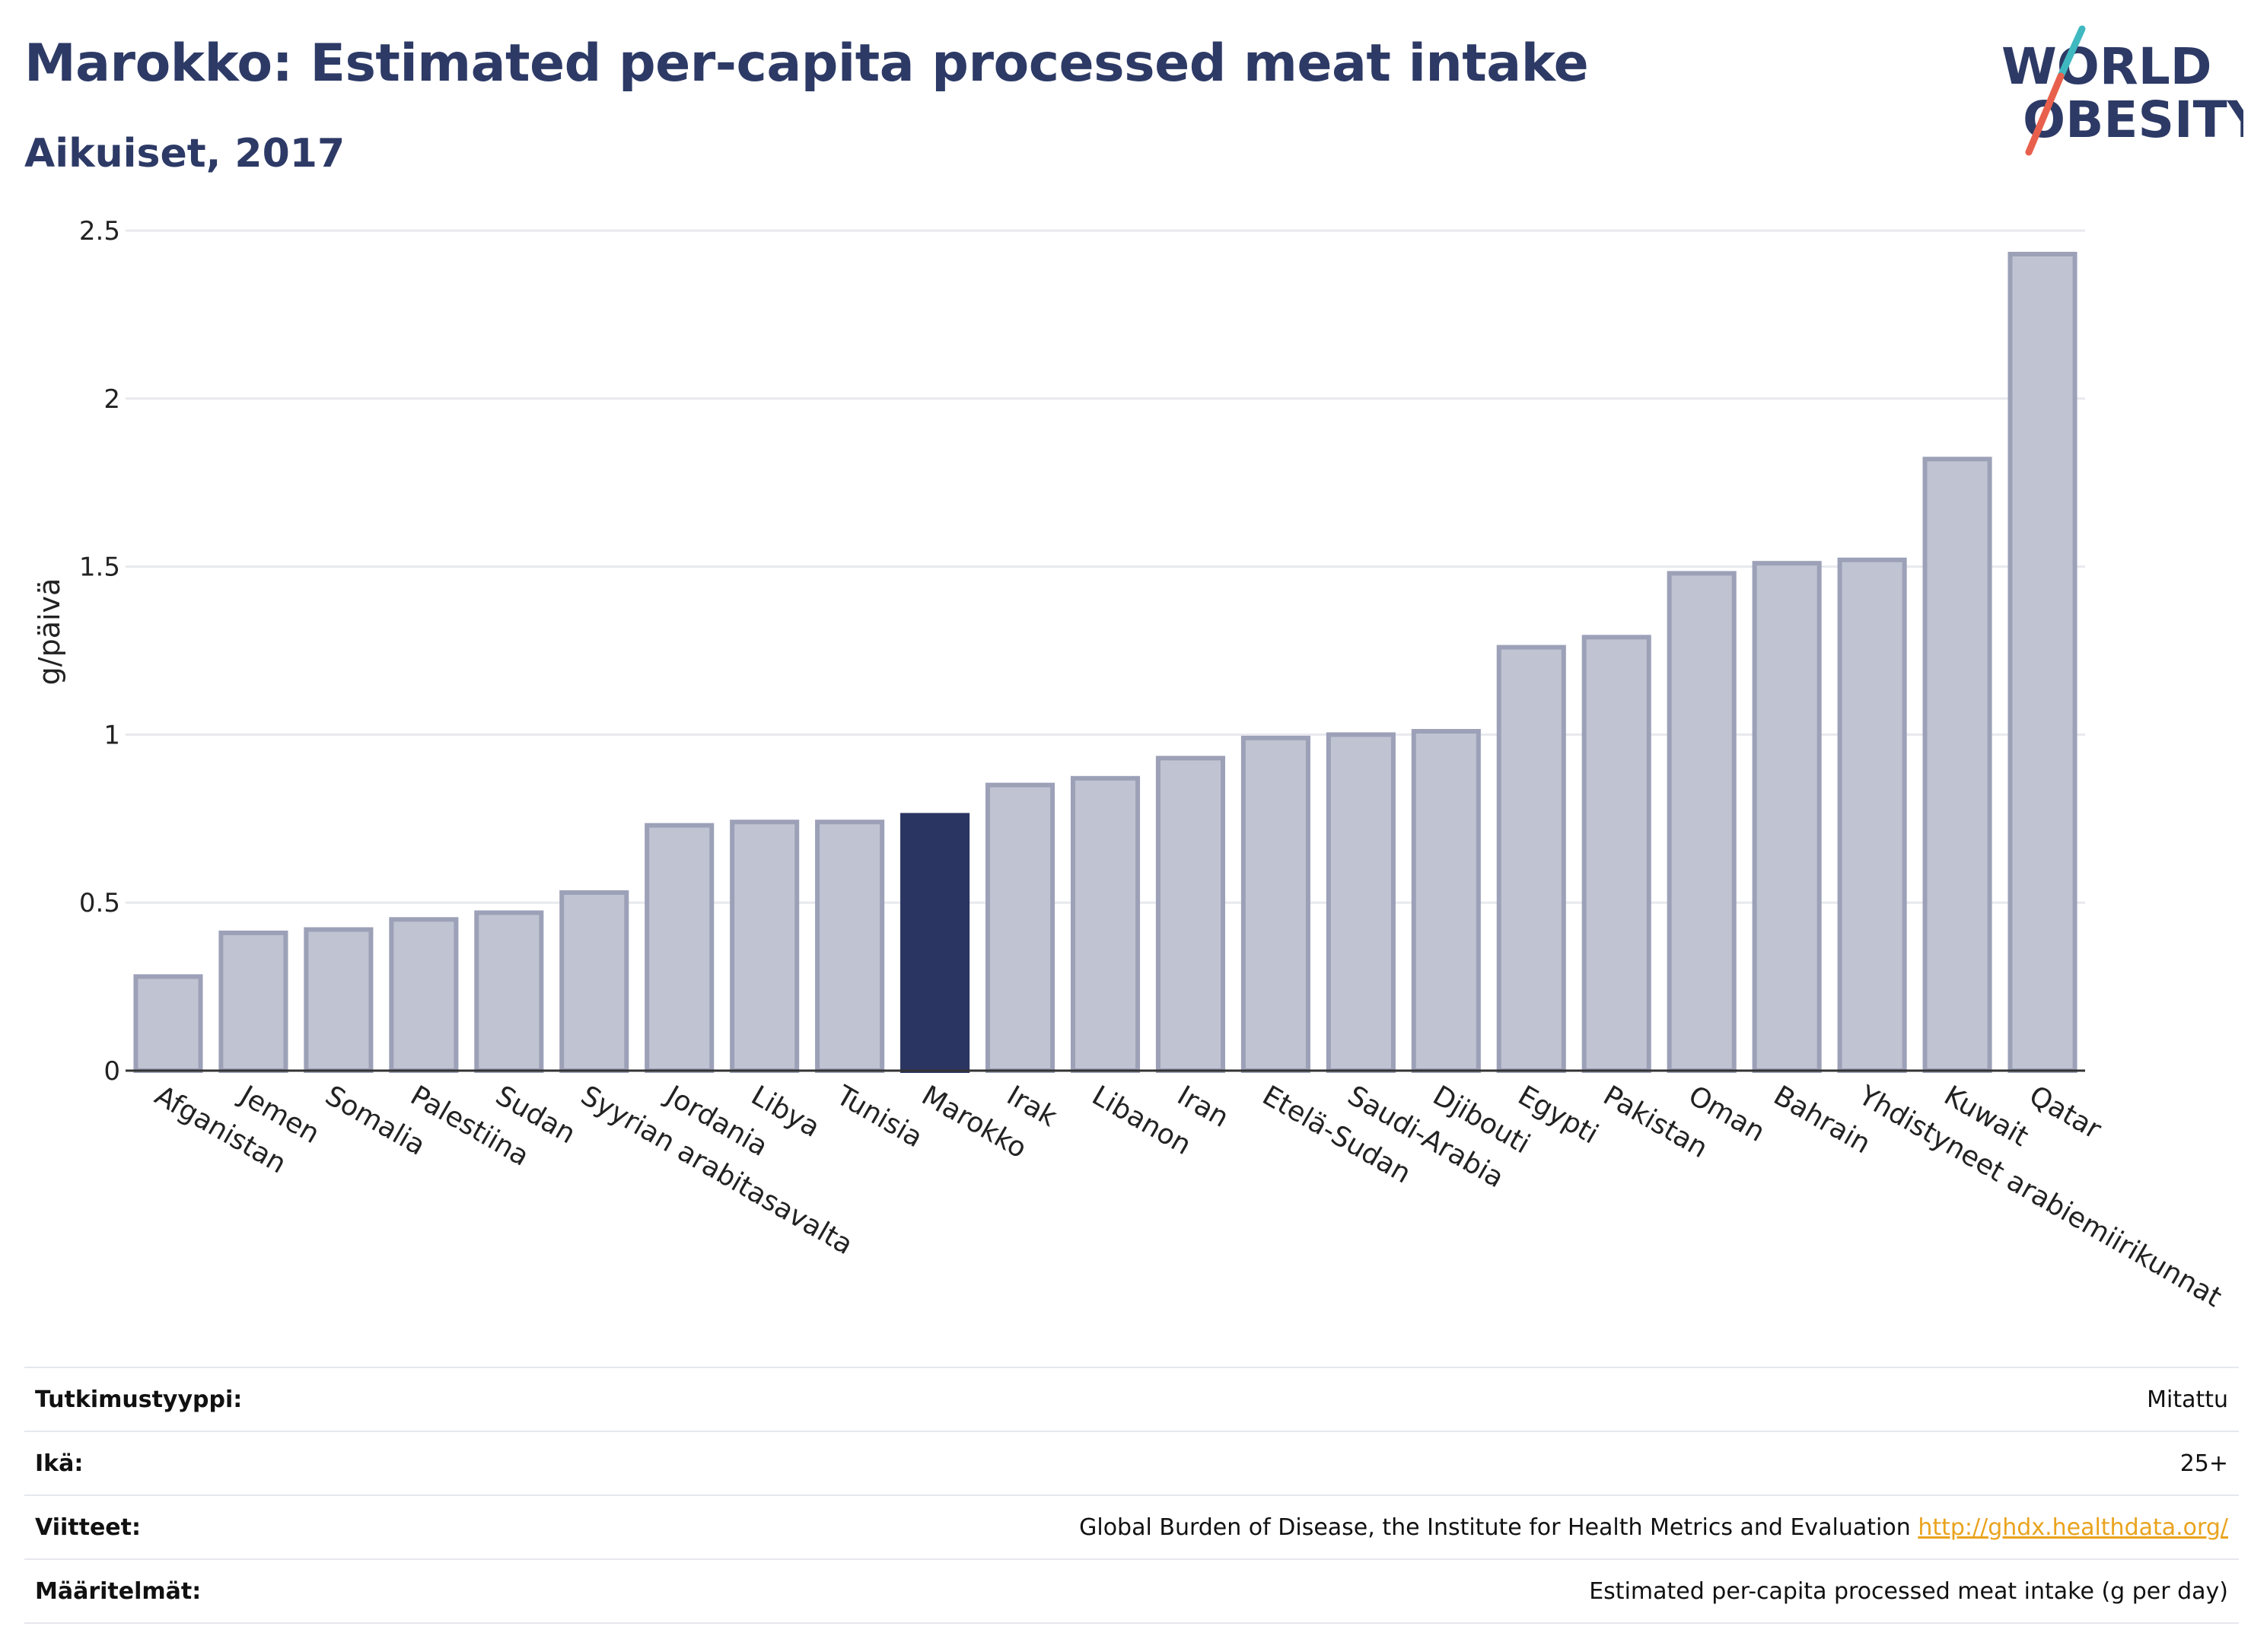 This screenshot has height=1652, width=2251. What do you see at coordinates (879, 1117) in the screenshot?
I see `x-tick-label: Tunisia` at bounding box center [879, 1117].